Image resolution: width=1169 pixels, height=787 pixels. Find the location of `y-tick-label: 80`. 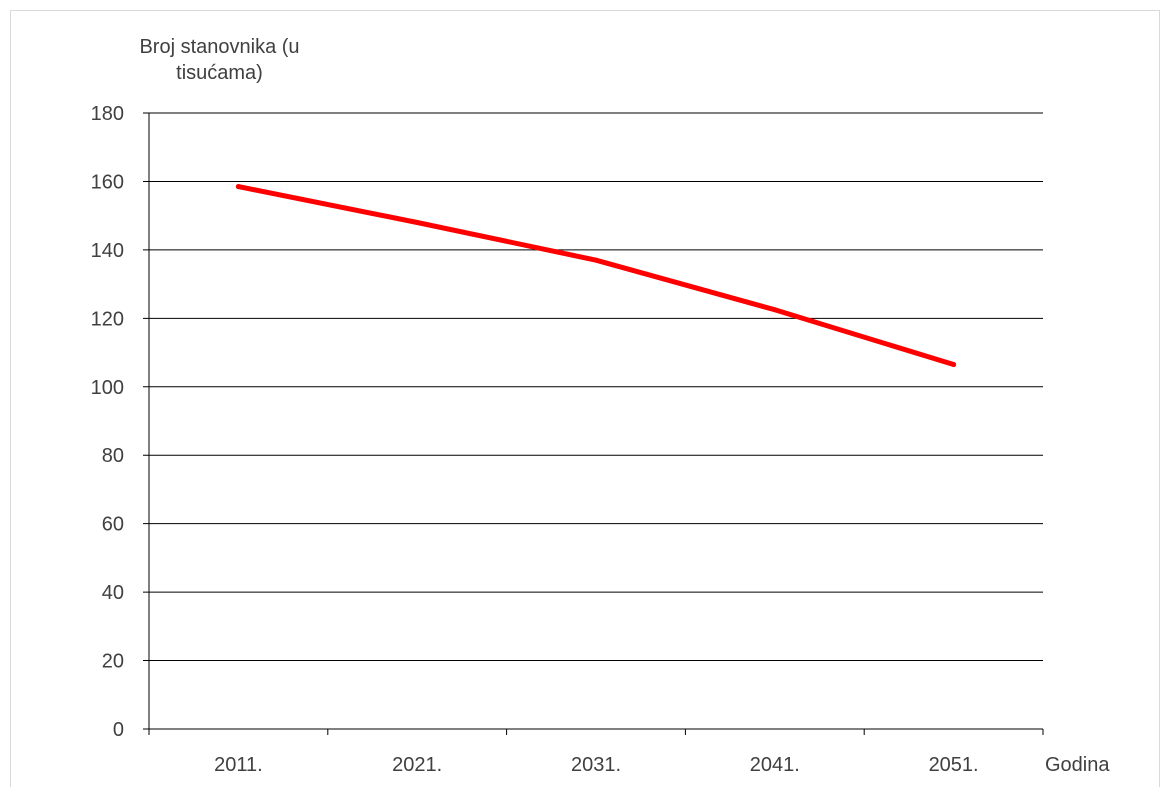

y-tick-label: 80 is located at coordinates (113, 456).